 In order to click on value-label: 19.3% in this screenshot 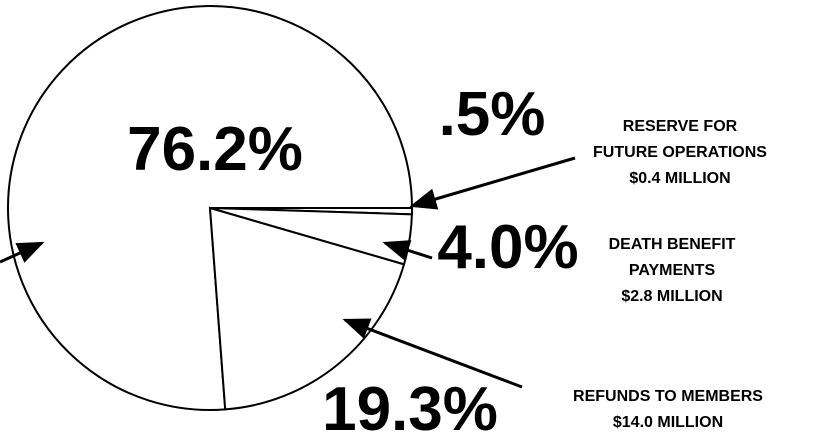, I will do `click(410, 407)`.